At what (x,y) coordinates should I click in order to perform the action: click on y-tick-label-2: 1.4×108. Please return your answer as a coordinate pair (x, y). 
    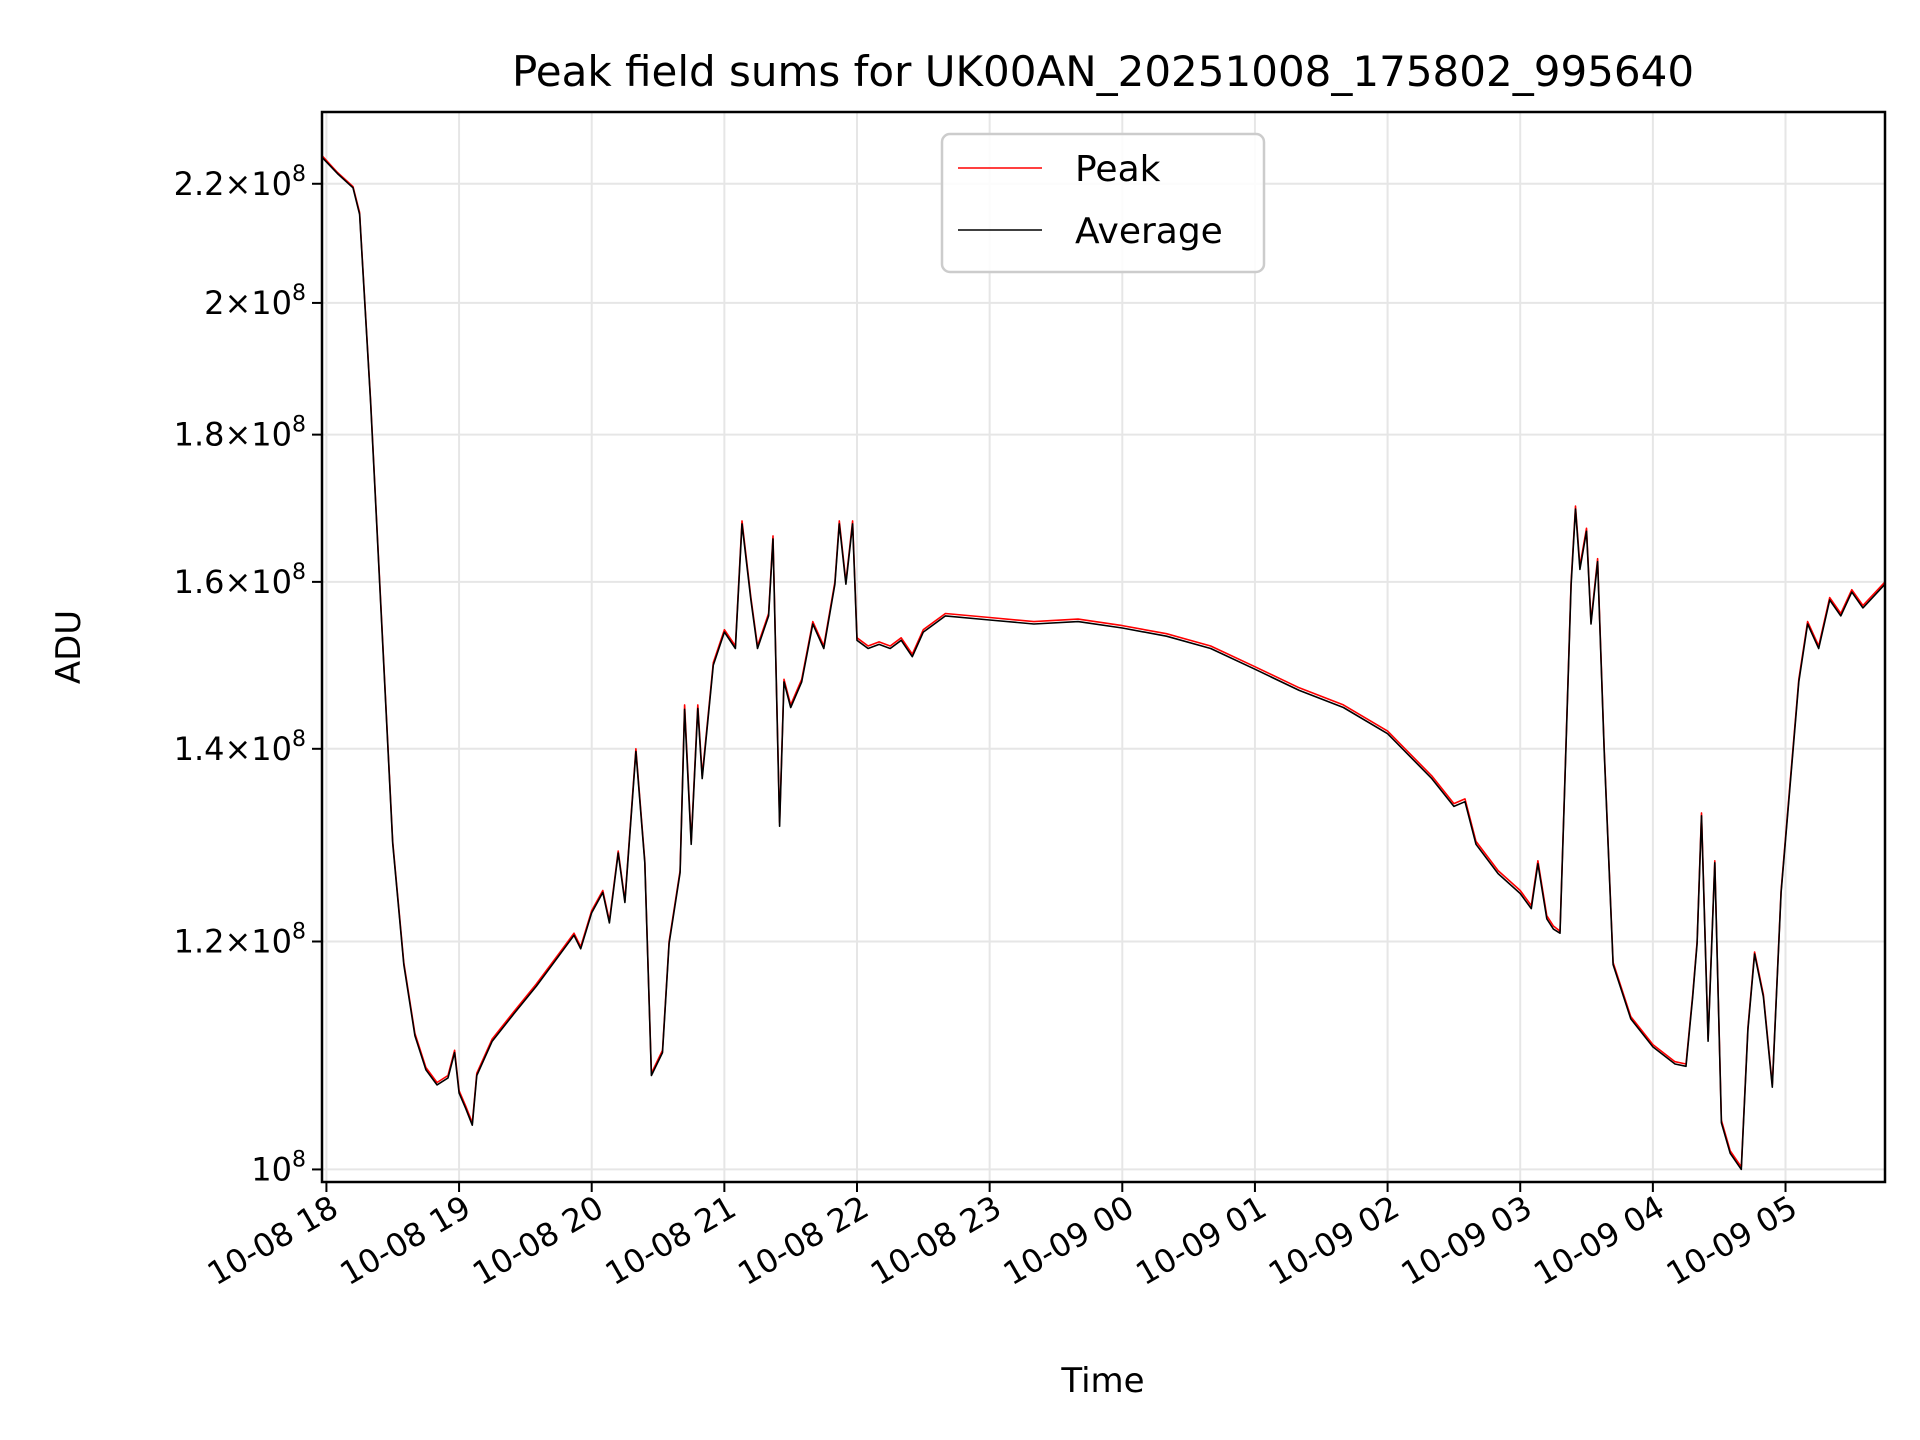
    Looking at the image, I should click on (240, 747).